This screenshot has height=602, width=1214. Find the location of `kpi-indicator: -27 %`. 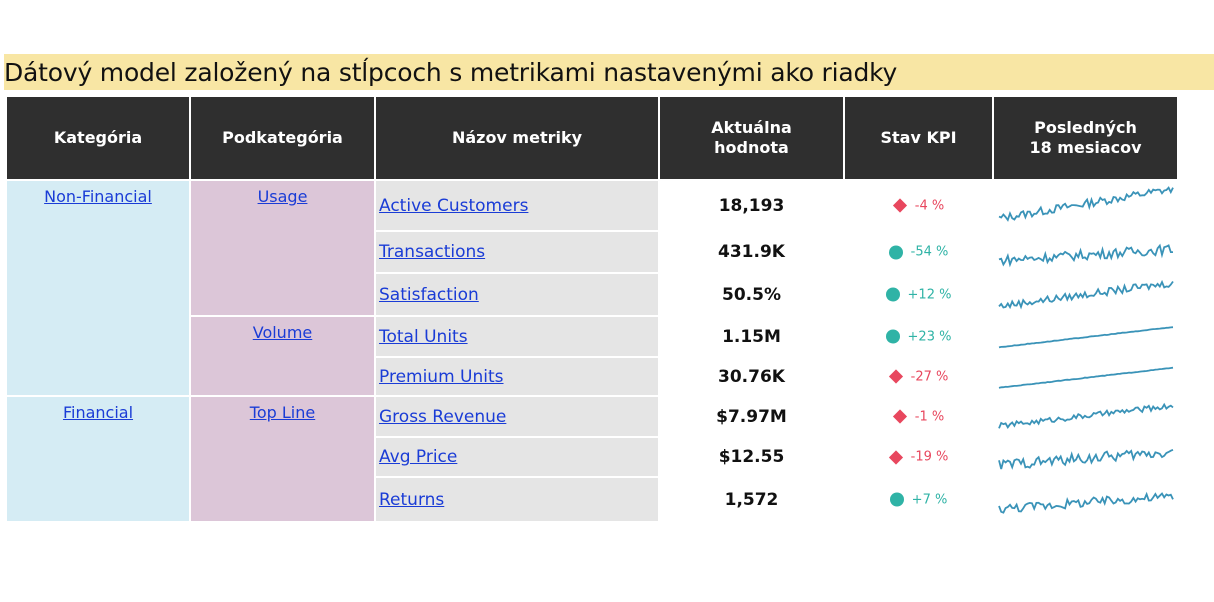

kpi-indicator: -27 % is located at coordinates (918, 376).